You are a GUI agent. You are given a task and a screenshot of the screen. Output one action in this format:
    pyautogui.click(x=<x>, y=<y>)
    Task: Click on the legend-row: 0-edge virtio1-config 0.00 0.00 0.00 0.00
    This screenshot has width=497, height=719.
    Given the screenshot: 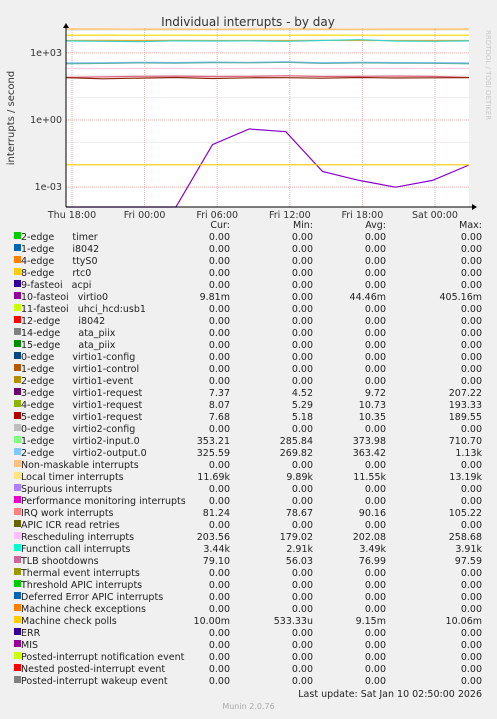 What is the action you would take?
    pyautogui.click(x=248, y=358)
    